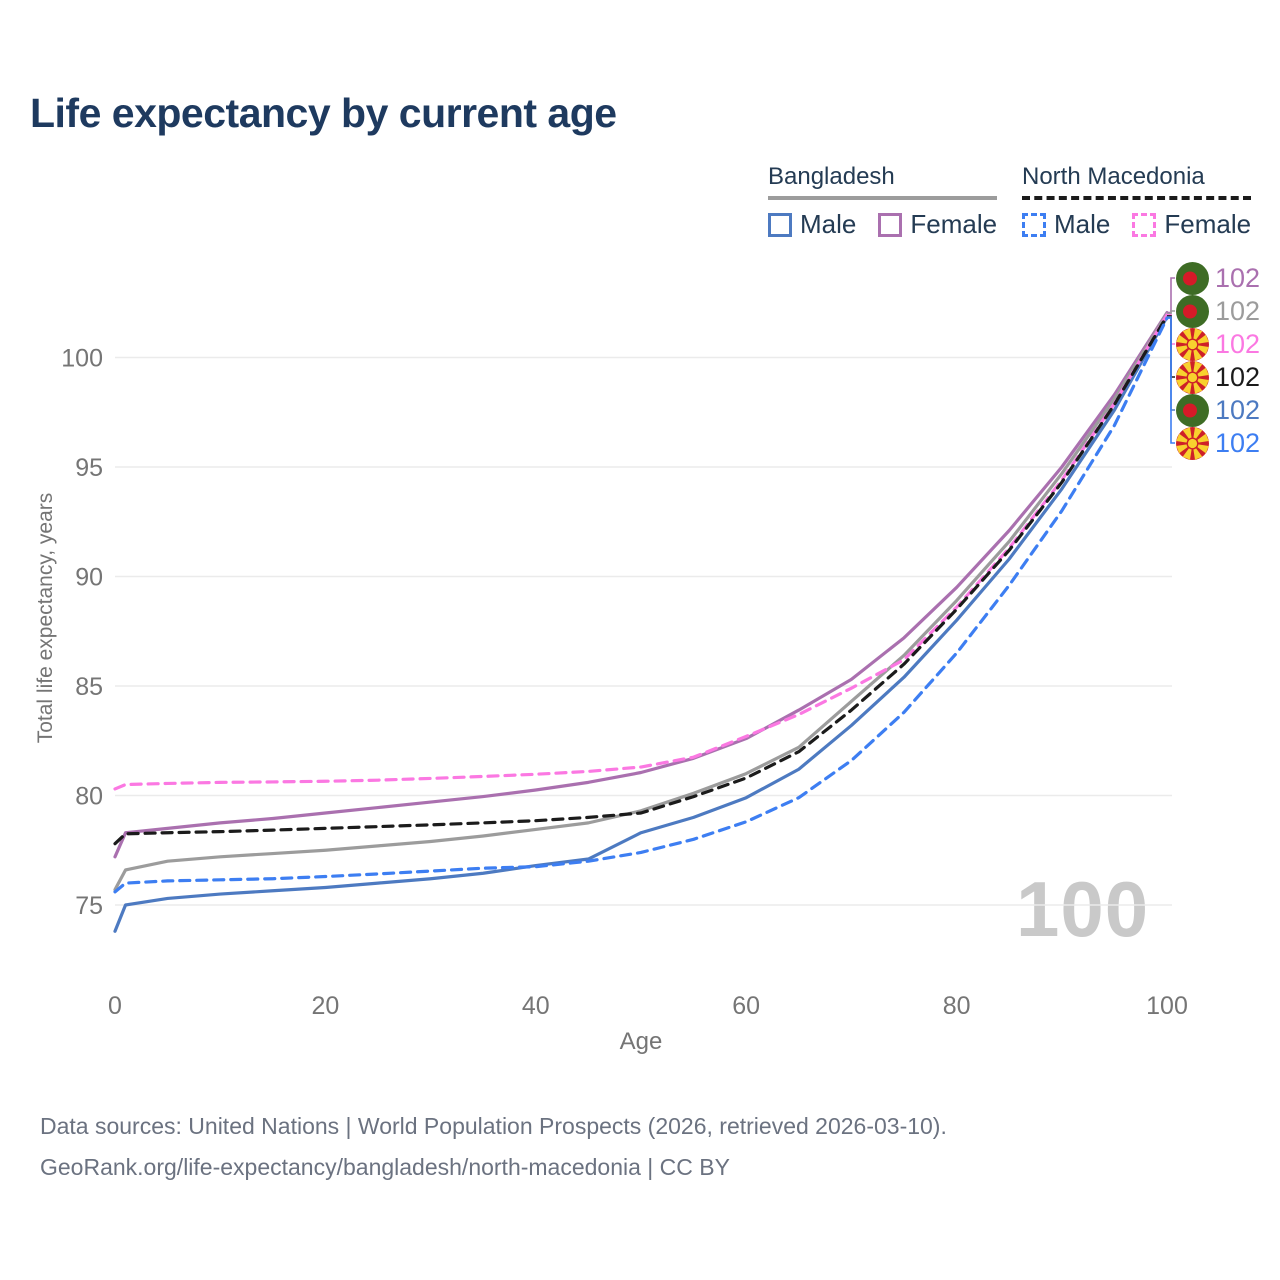 Image resolution: width=1280 pixels, height=1280 pixels. What do you see at coordinates (323, 113) in the screenshot?
I see `page-title: Life expectancy by current age` at bounding box center [323, 113].